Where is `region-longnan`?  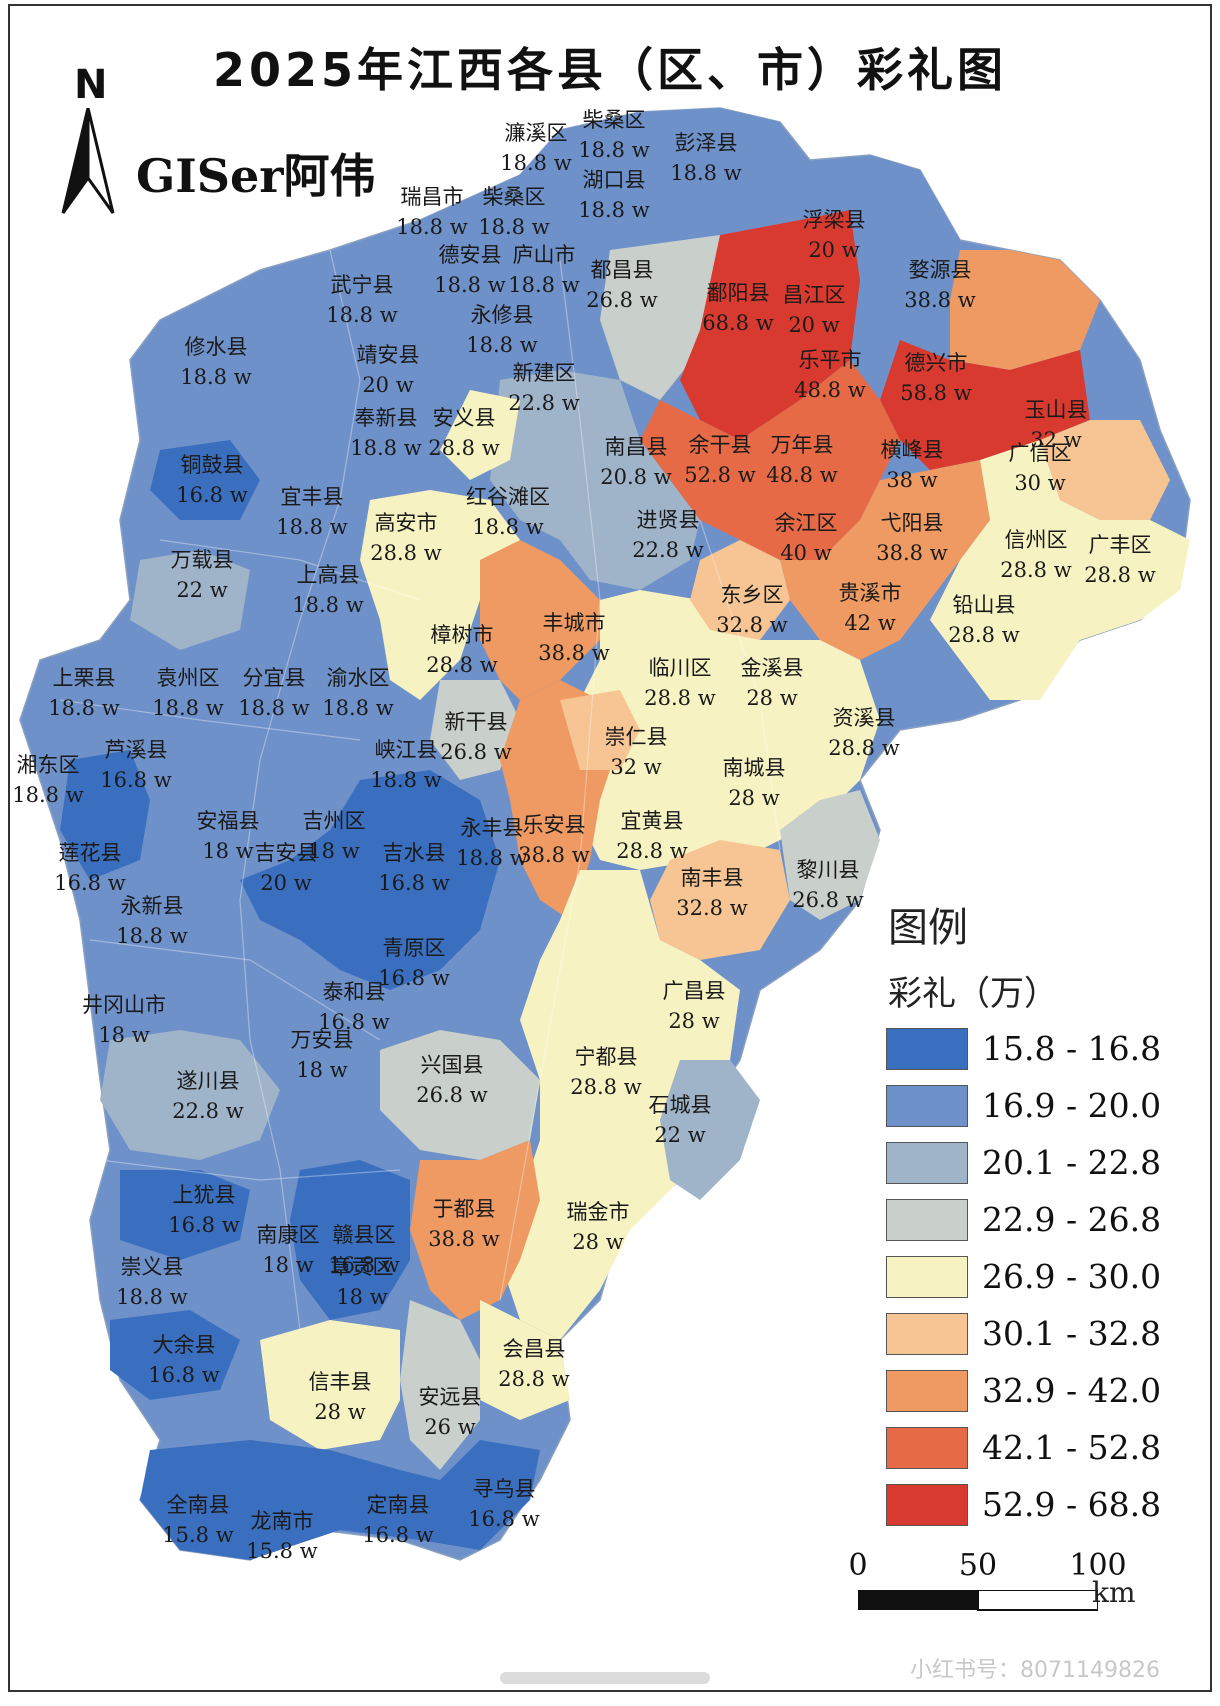
region-longnan is located at coordinates (340, 1500).